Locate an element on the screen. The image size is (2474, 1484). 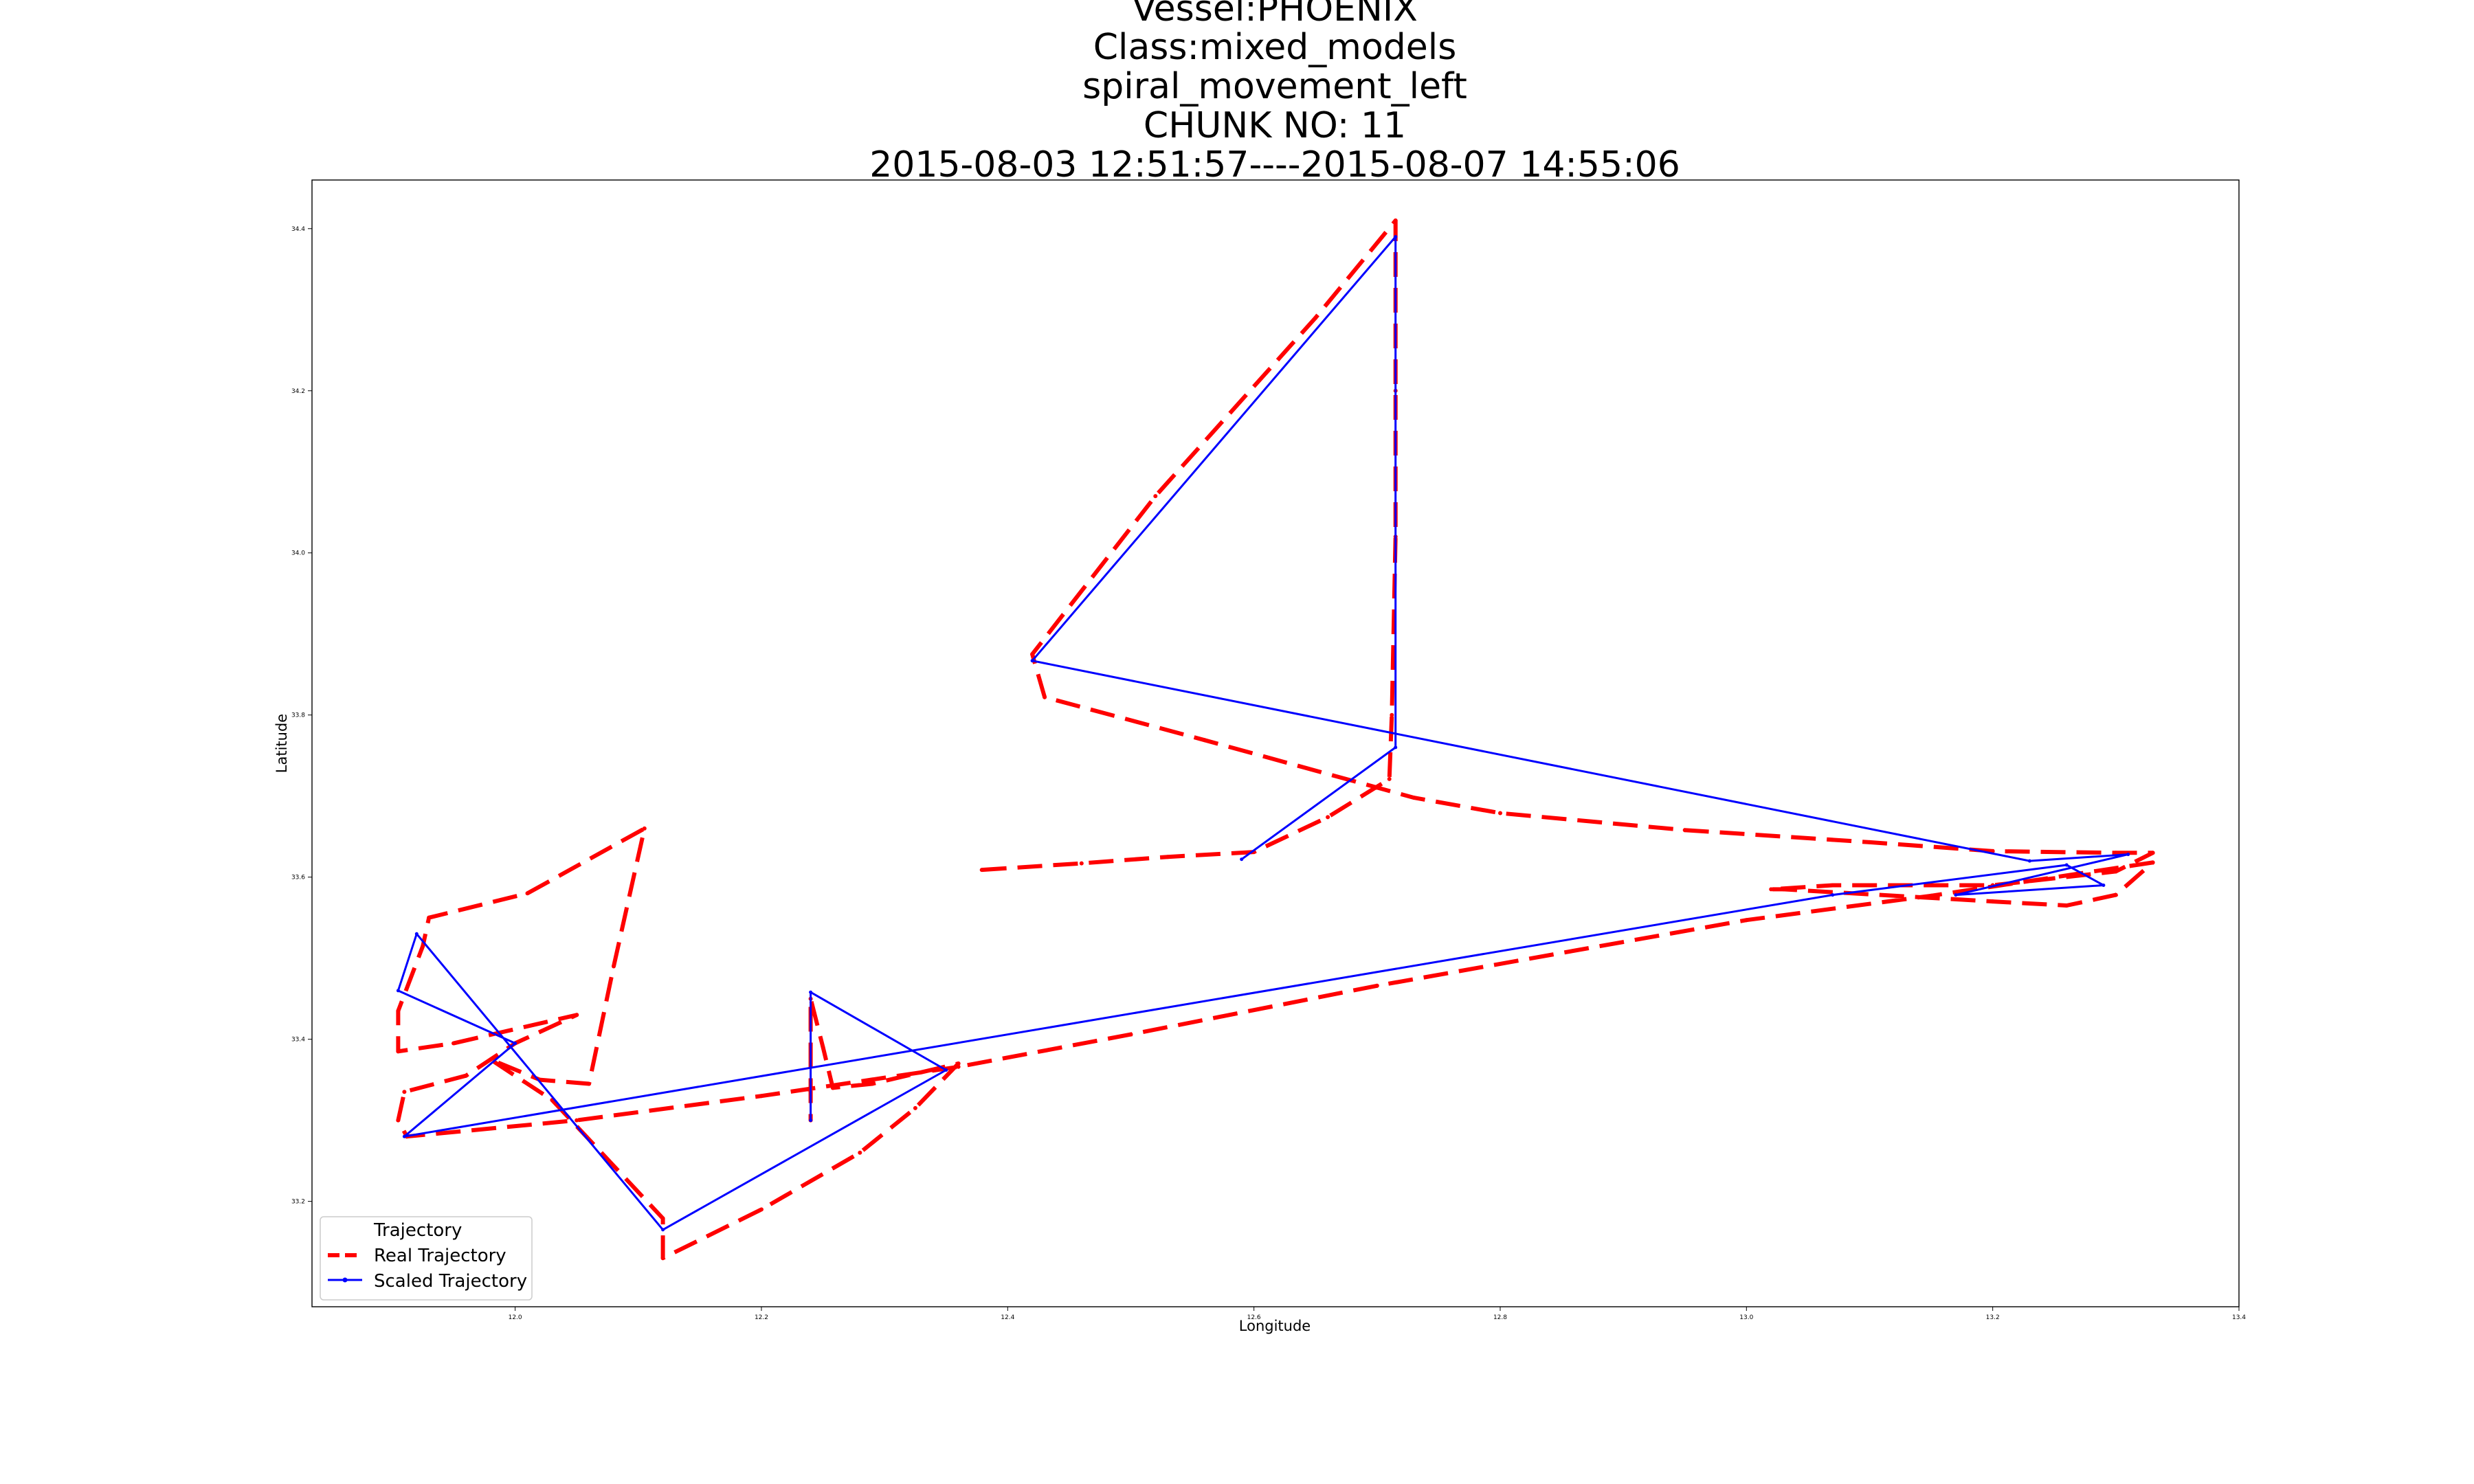
x-tick-label: 12.4 is located at coordinates (1007, 1317).